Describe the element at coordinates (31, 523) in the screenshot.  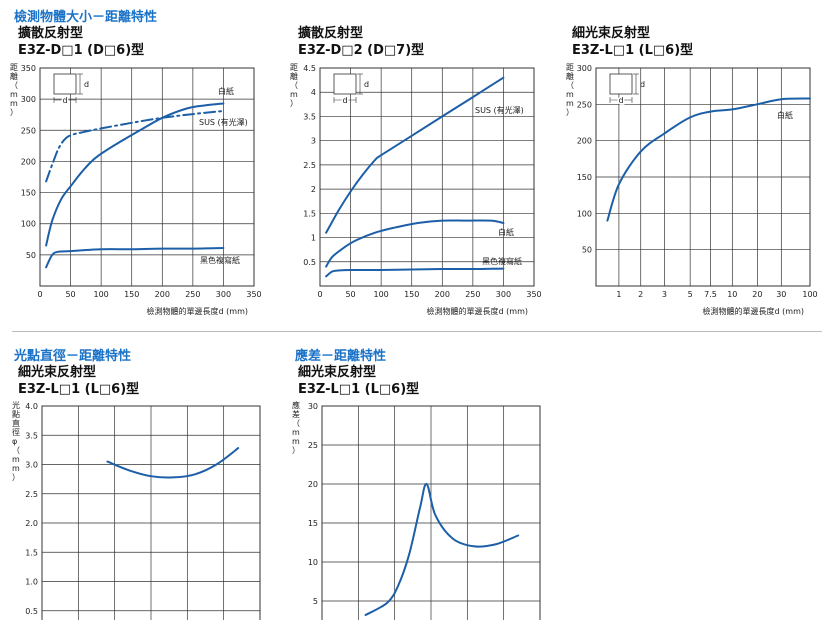
I see `y-tick-label: 2.0` at that location.